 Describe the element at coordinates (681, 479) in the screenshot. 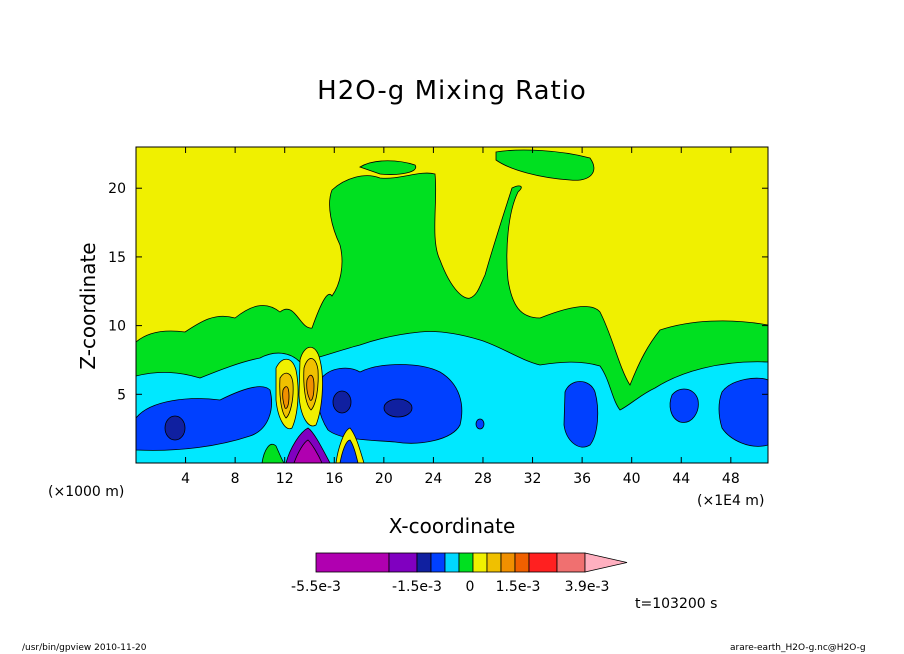

I see `x-tick-label: 44` at that location.